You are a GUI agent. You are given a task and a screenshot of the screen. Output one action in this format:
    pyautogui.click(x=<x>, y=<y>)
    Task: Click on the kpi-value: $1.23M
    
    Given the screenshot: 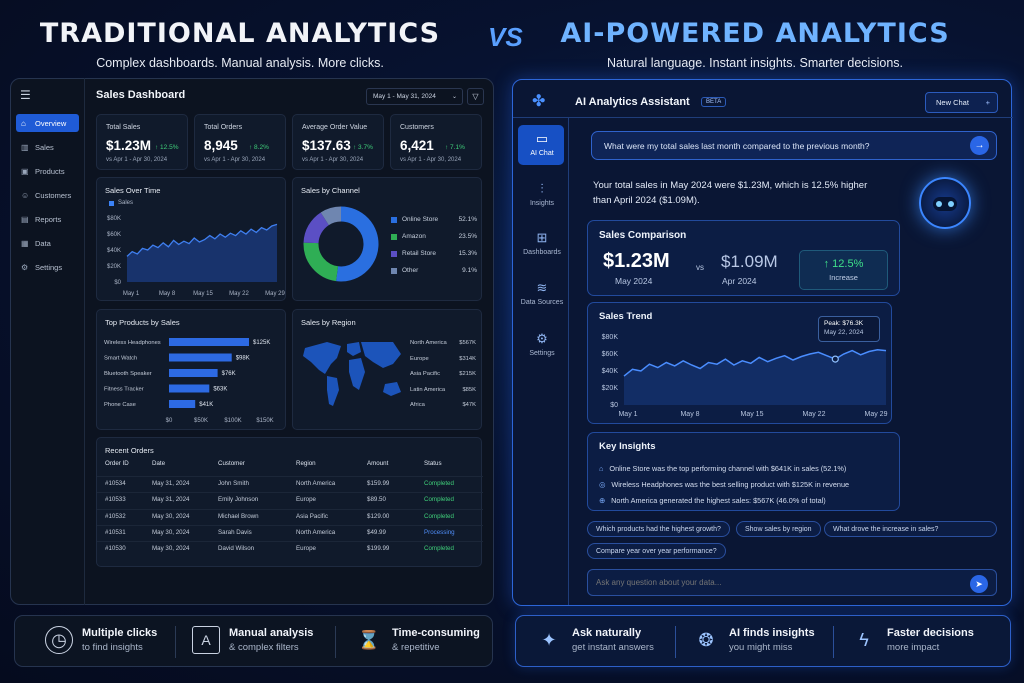 What is the action you would take?
    pyautogui.click(x=129, y=145)
    